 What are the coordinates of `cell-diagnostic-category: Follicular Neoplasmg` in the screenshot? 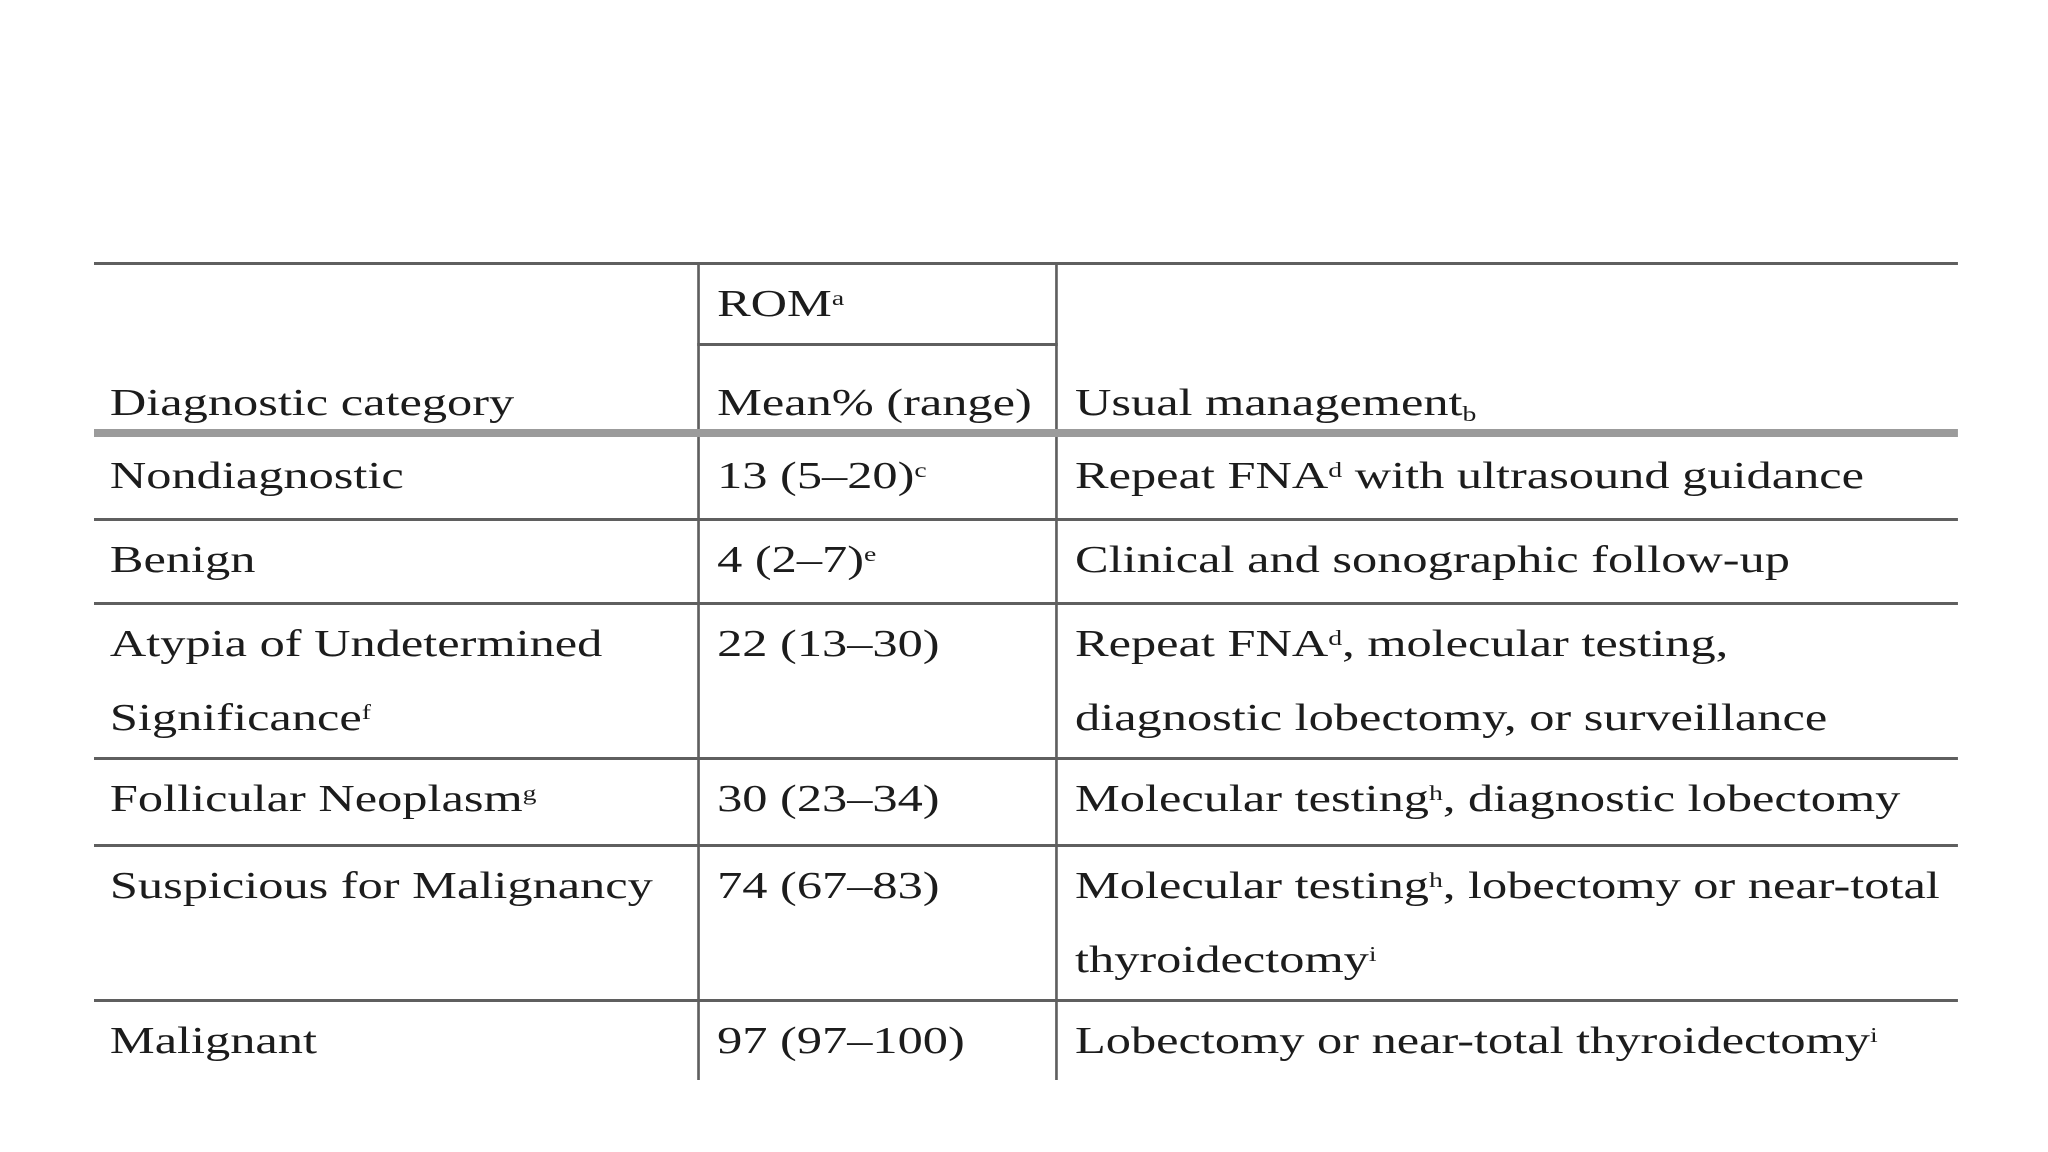 It's located at (323, 799).